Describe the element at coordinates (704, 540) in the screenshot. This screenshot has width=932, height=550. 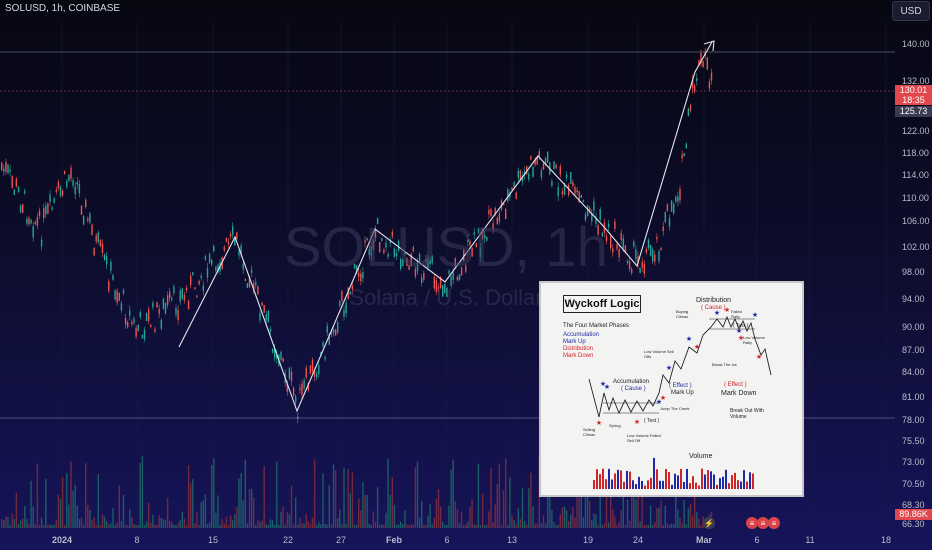
I see `time-tick: Mar` at that location.